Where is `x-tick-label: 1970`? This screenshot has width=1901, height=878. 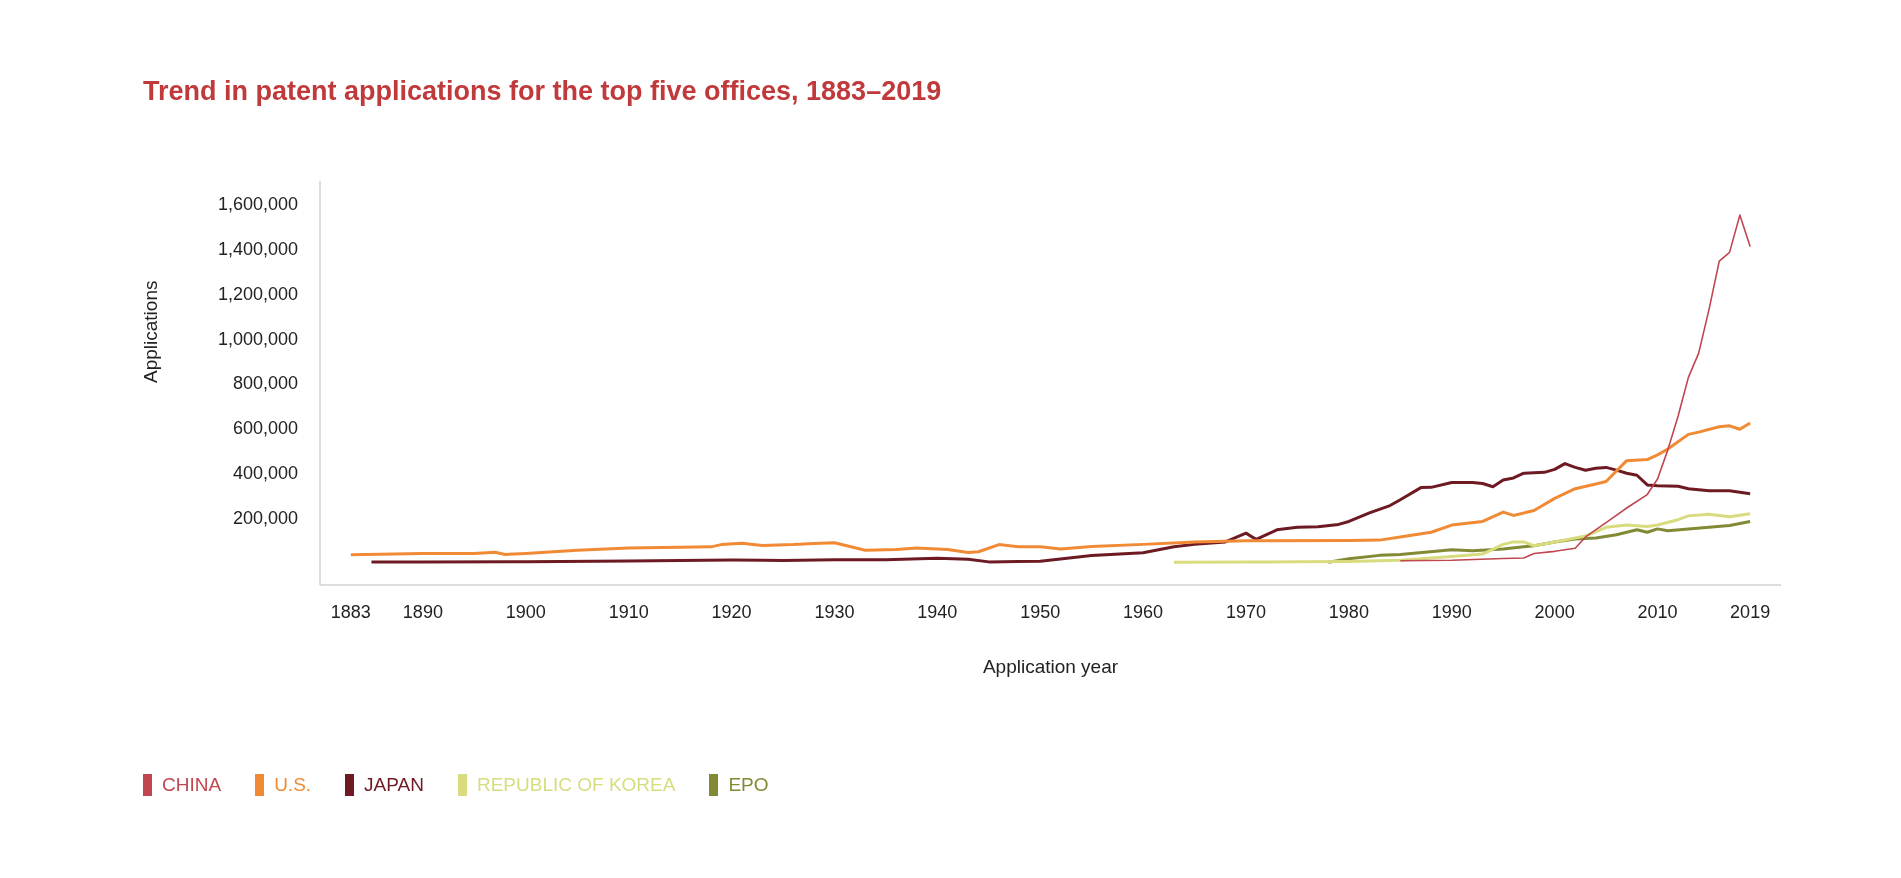 x-tick-label: 1970 is located at coordinates (1246, 611).